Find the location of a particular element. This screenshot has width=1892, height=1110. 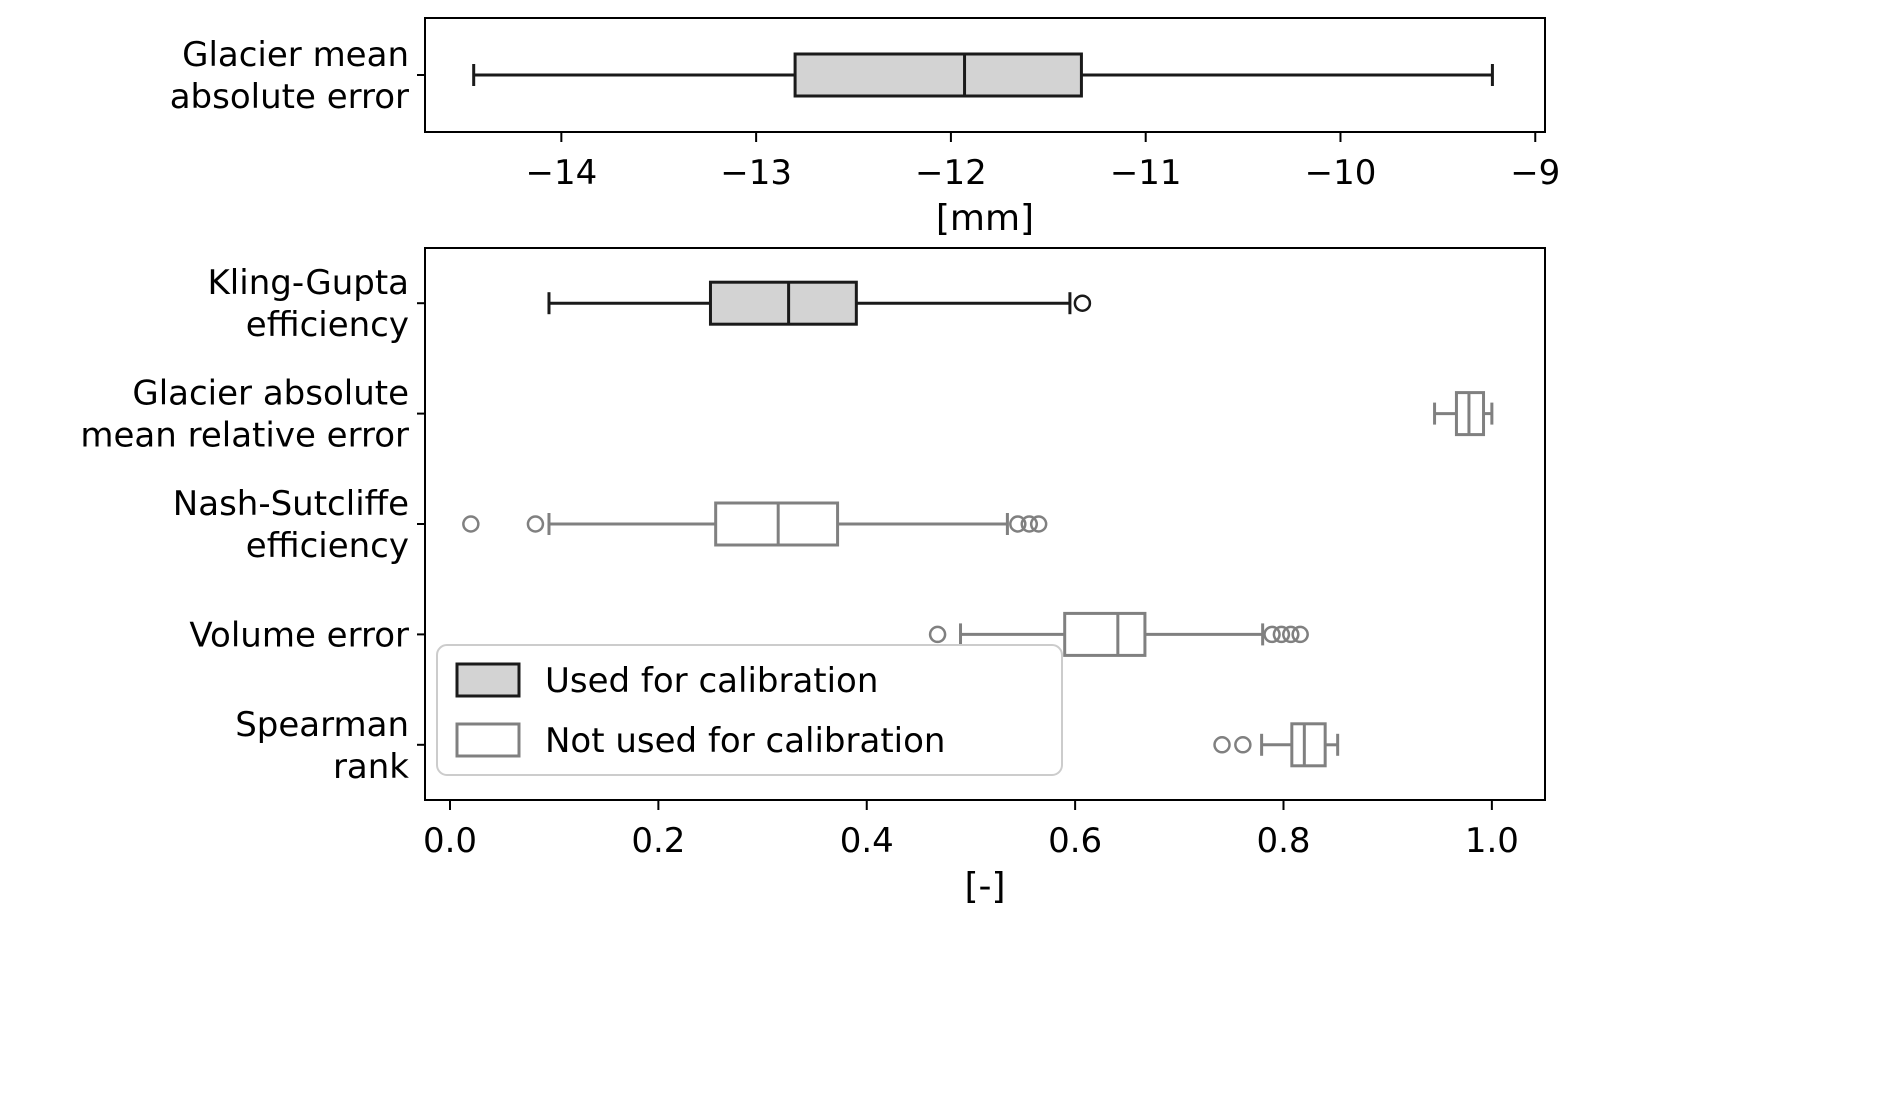

x-tick-label: 0.0 is located at coordinates (450, 841).